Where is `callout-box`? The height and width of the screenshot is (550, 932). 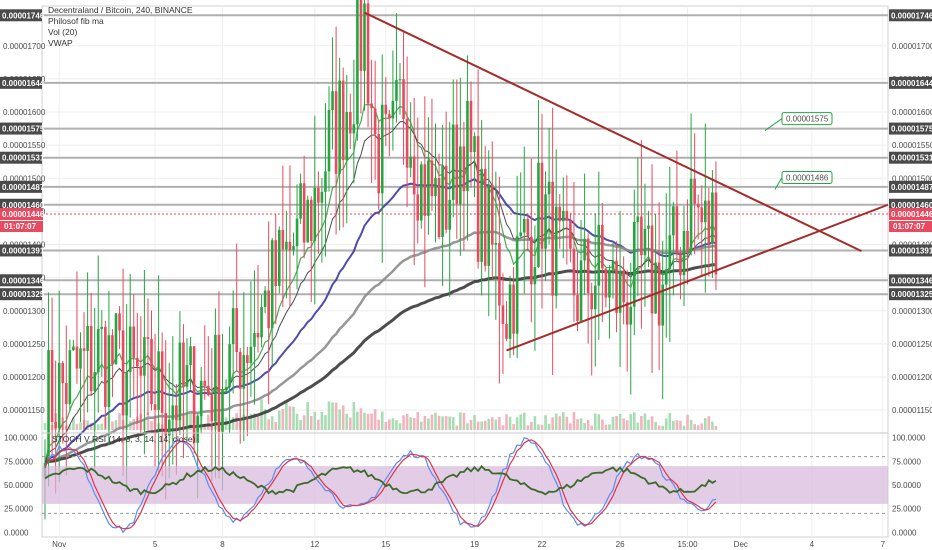 callout-box is located at coordinates (807, 119).